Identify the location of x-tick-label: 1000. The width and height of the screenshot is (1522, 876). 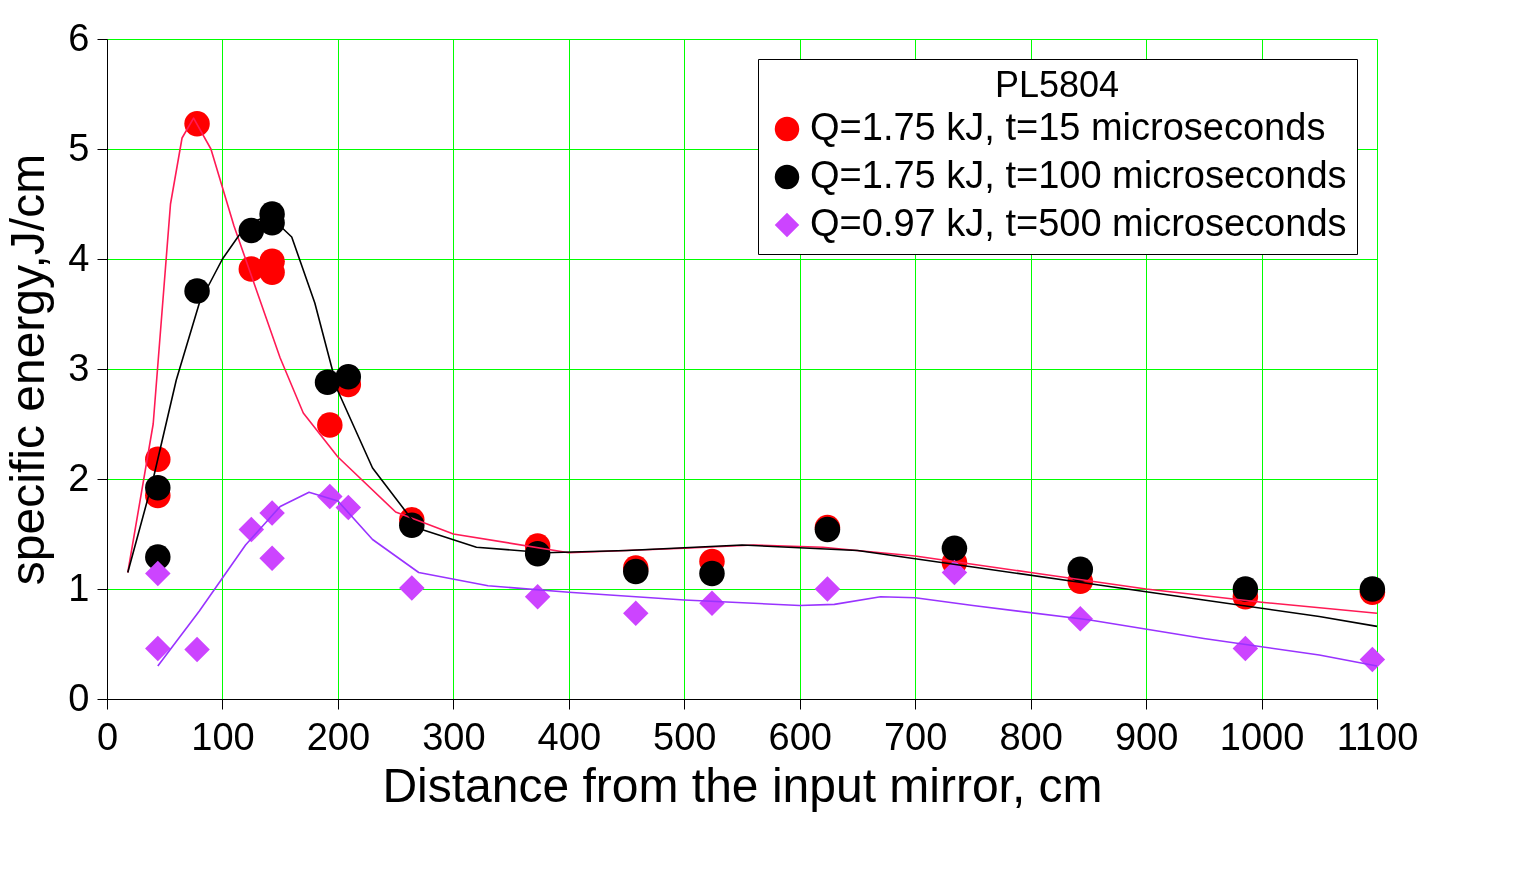
(1262, 736).